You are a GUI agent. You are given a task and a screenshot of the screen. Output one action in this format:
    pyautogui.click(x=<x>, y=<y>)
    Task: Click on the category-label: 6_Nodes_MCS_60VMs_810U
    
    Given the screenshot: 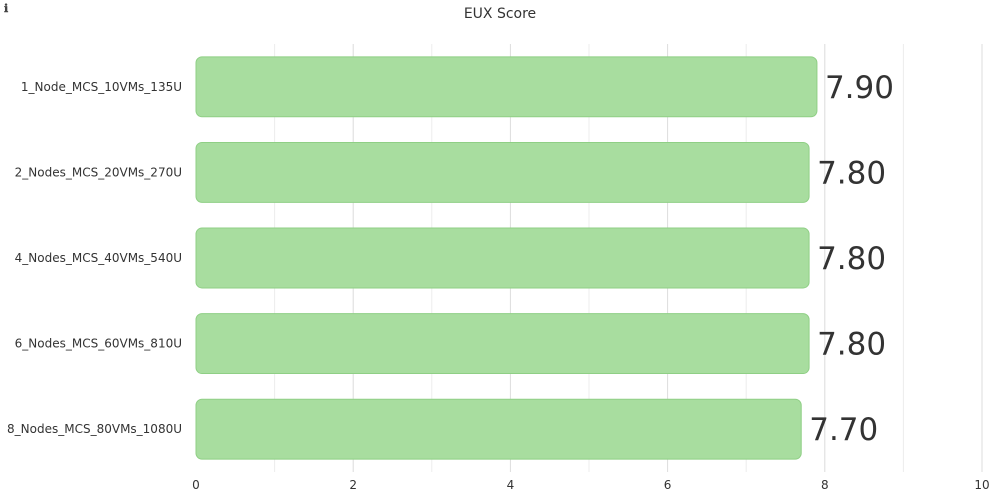 What is the action you would take?
    pyautogui.click(x=98, y=344)
    